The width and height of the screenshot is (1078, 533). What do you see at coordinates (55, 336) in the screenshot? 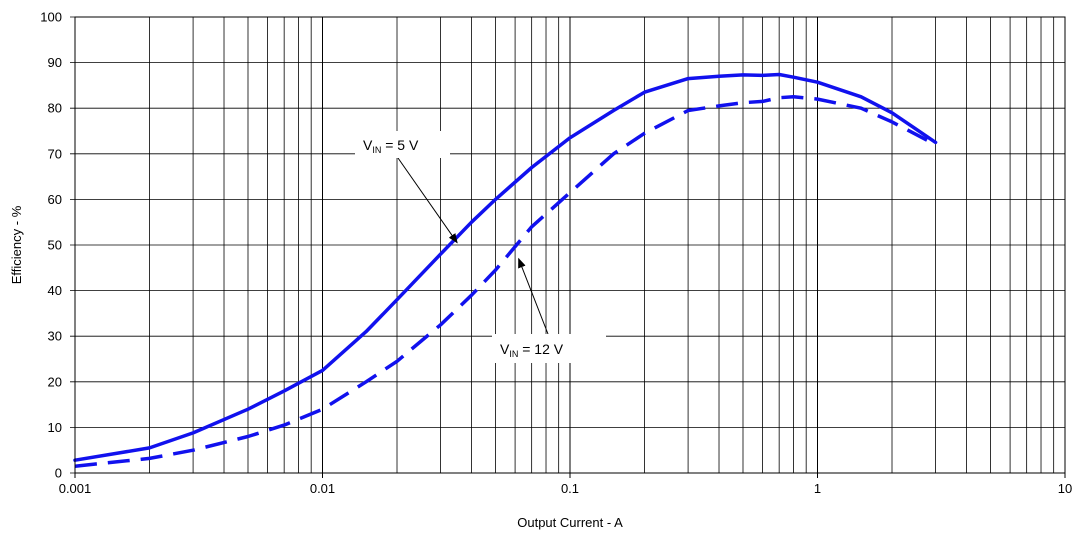
I see `y-tick-label: 30` at bounding box center [55, 336].